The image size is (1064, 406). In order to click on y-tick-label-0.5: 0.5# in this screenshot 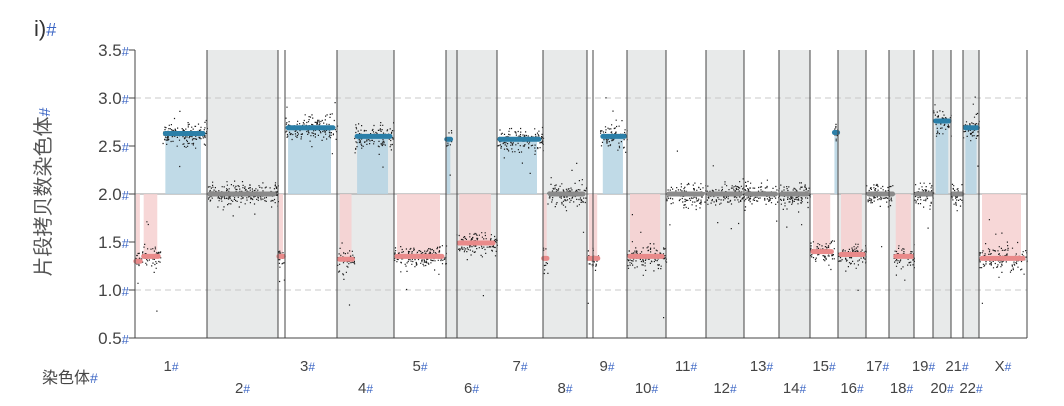, I will do `click(114, 338)`.